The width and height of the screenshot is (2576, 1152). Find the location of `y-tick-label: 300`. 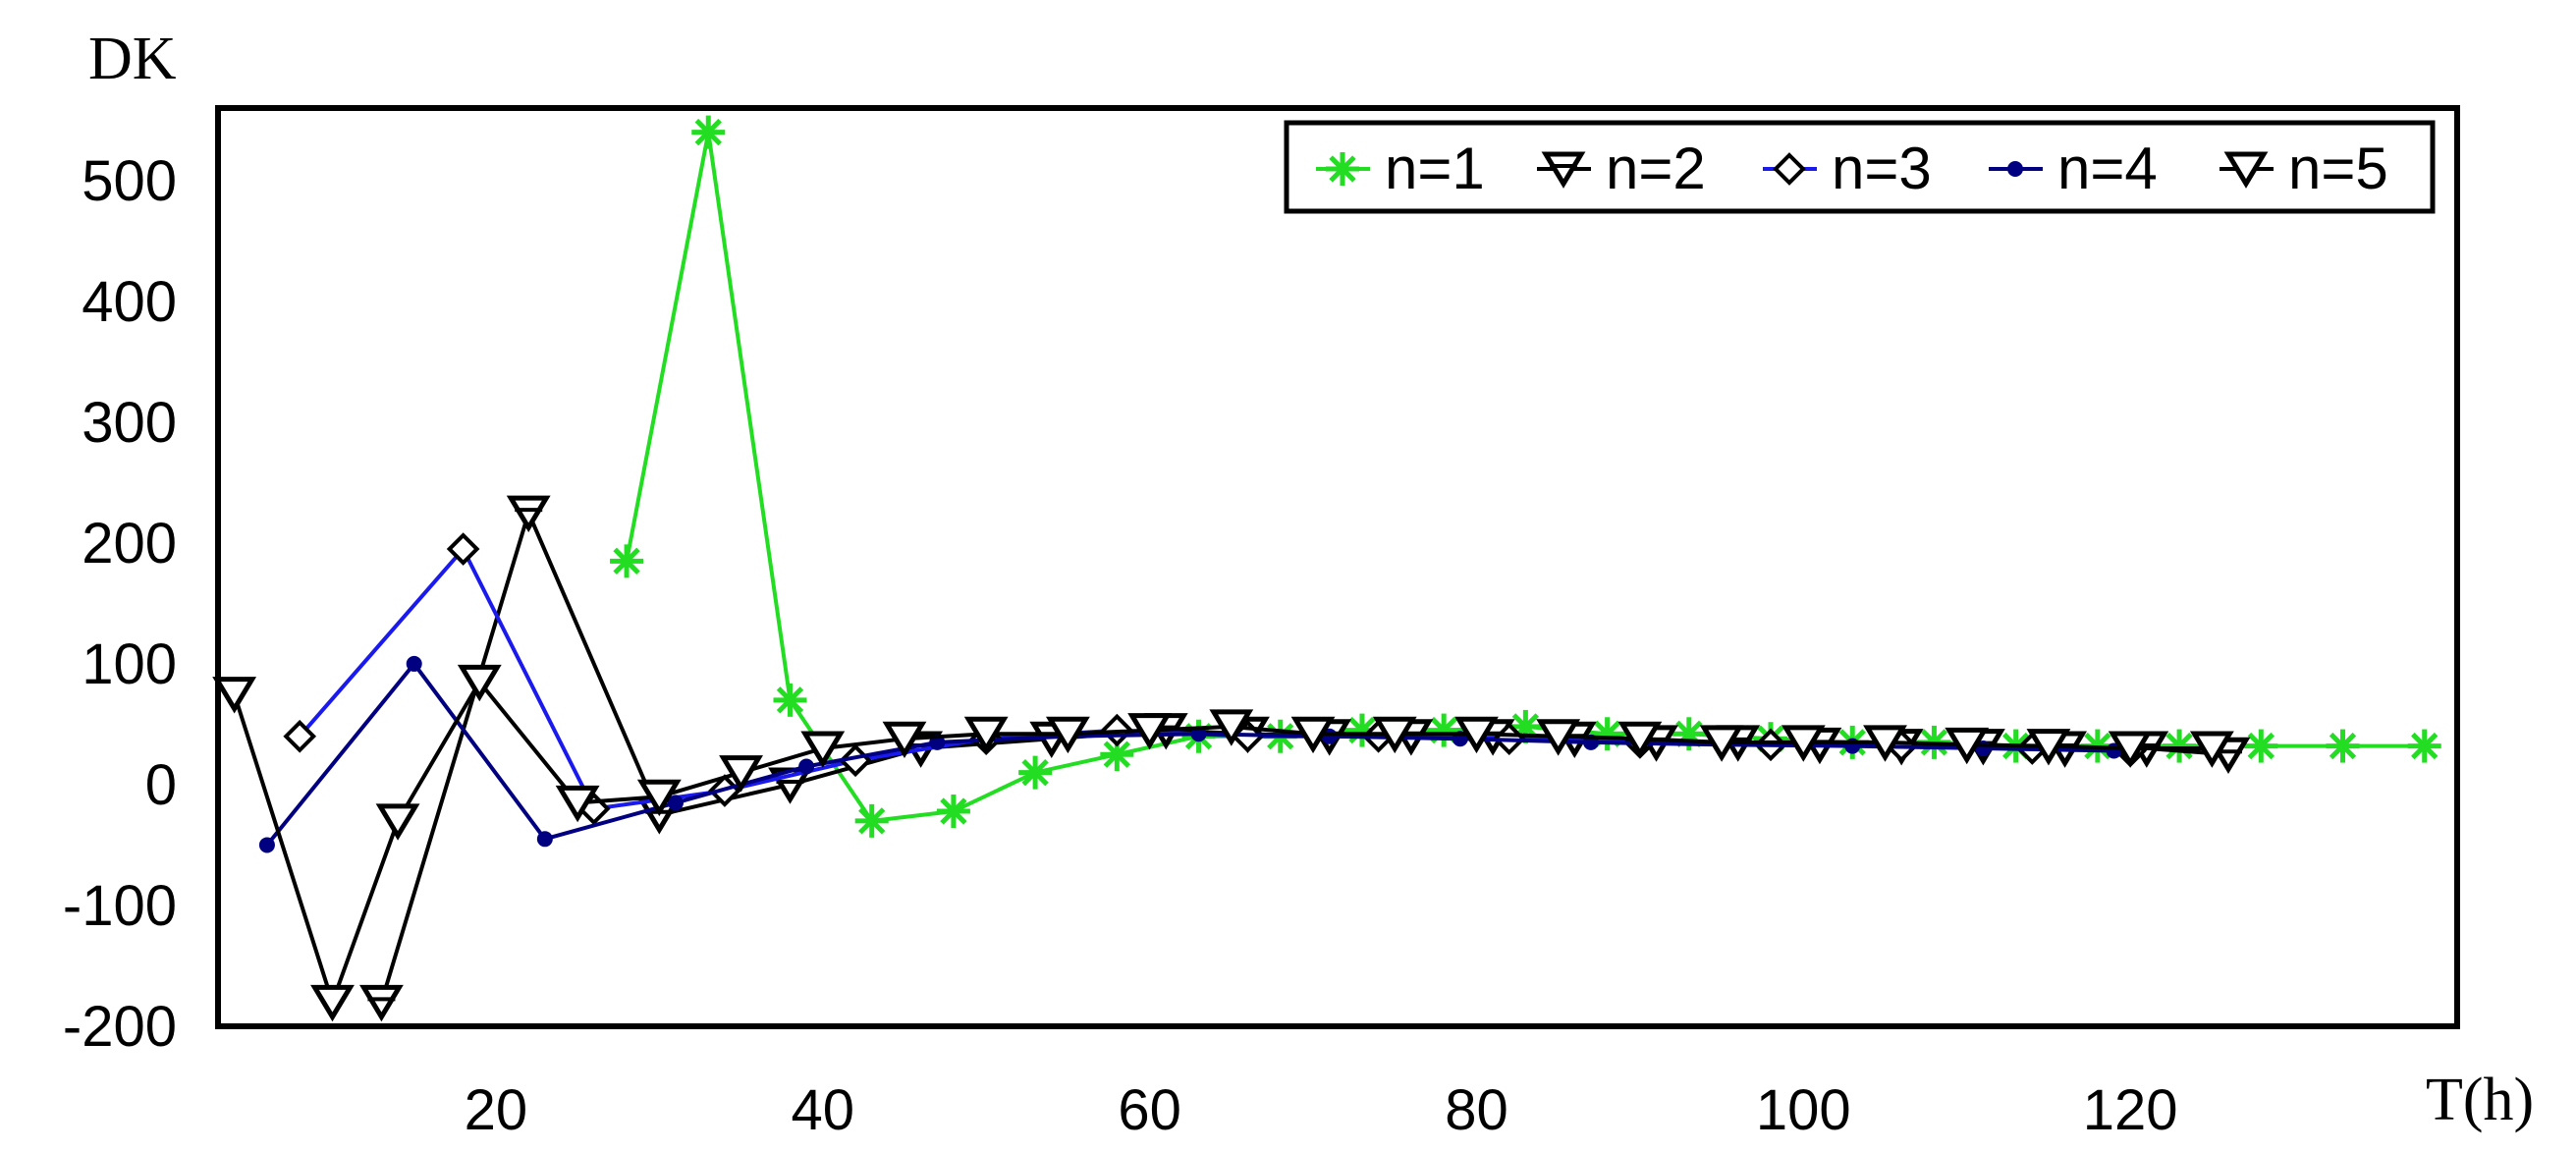

y-tick-label: 300 is located at coordinates (129, 423).